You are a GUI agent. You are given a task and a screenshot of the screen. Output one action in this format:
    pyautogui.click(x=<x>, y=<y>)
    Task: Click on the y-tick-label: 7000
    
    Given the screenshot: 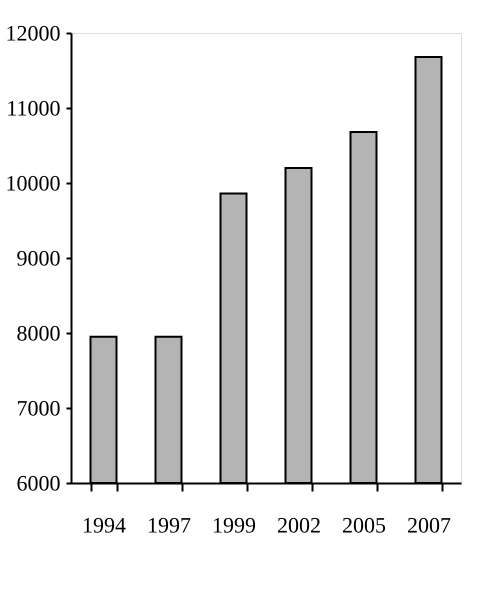 What is the action you would take?
    pyautogui.click(x=38, y=408)
    